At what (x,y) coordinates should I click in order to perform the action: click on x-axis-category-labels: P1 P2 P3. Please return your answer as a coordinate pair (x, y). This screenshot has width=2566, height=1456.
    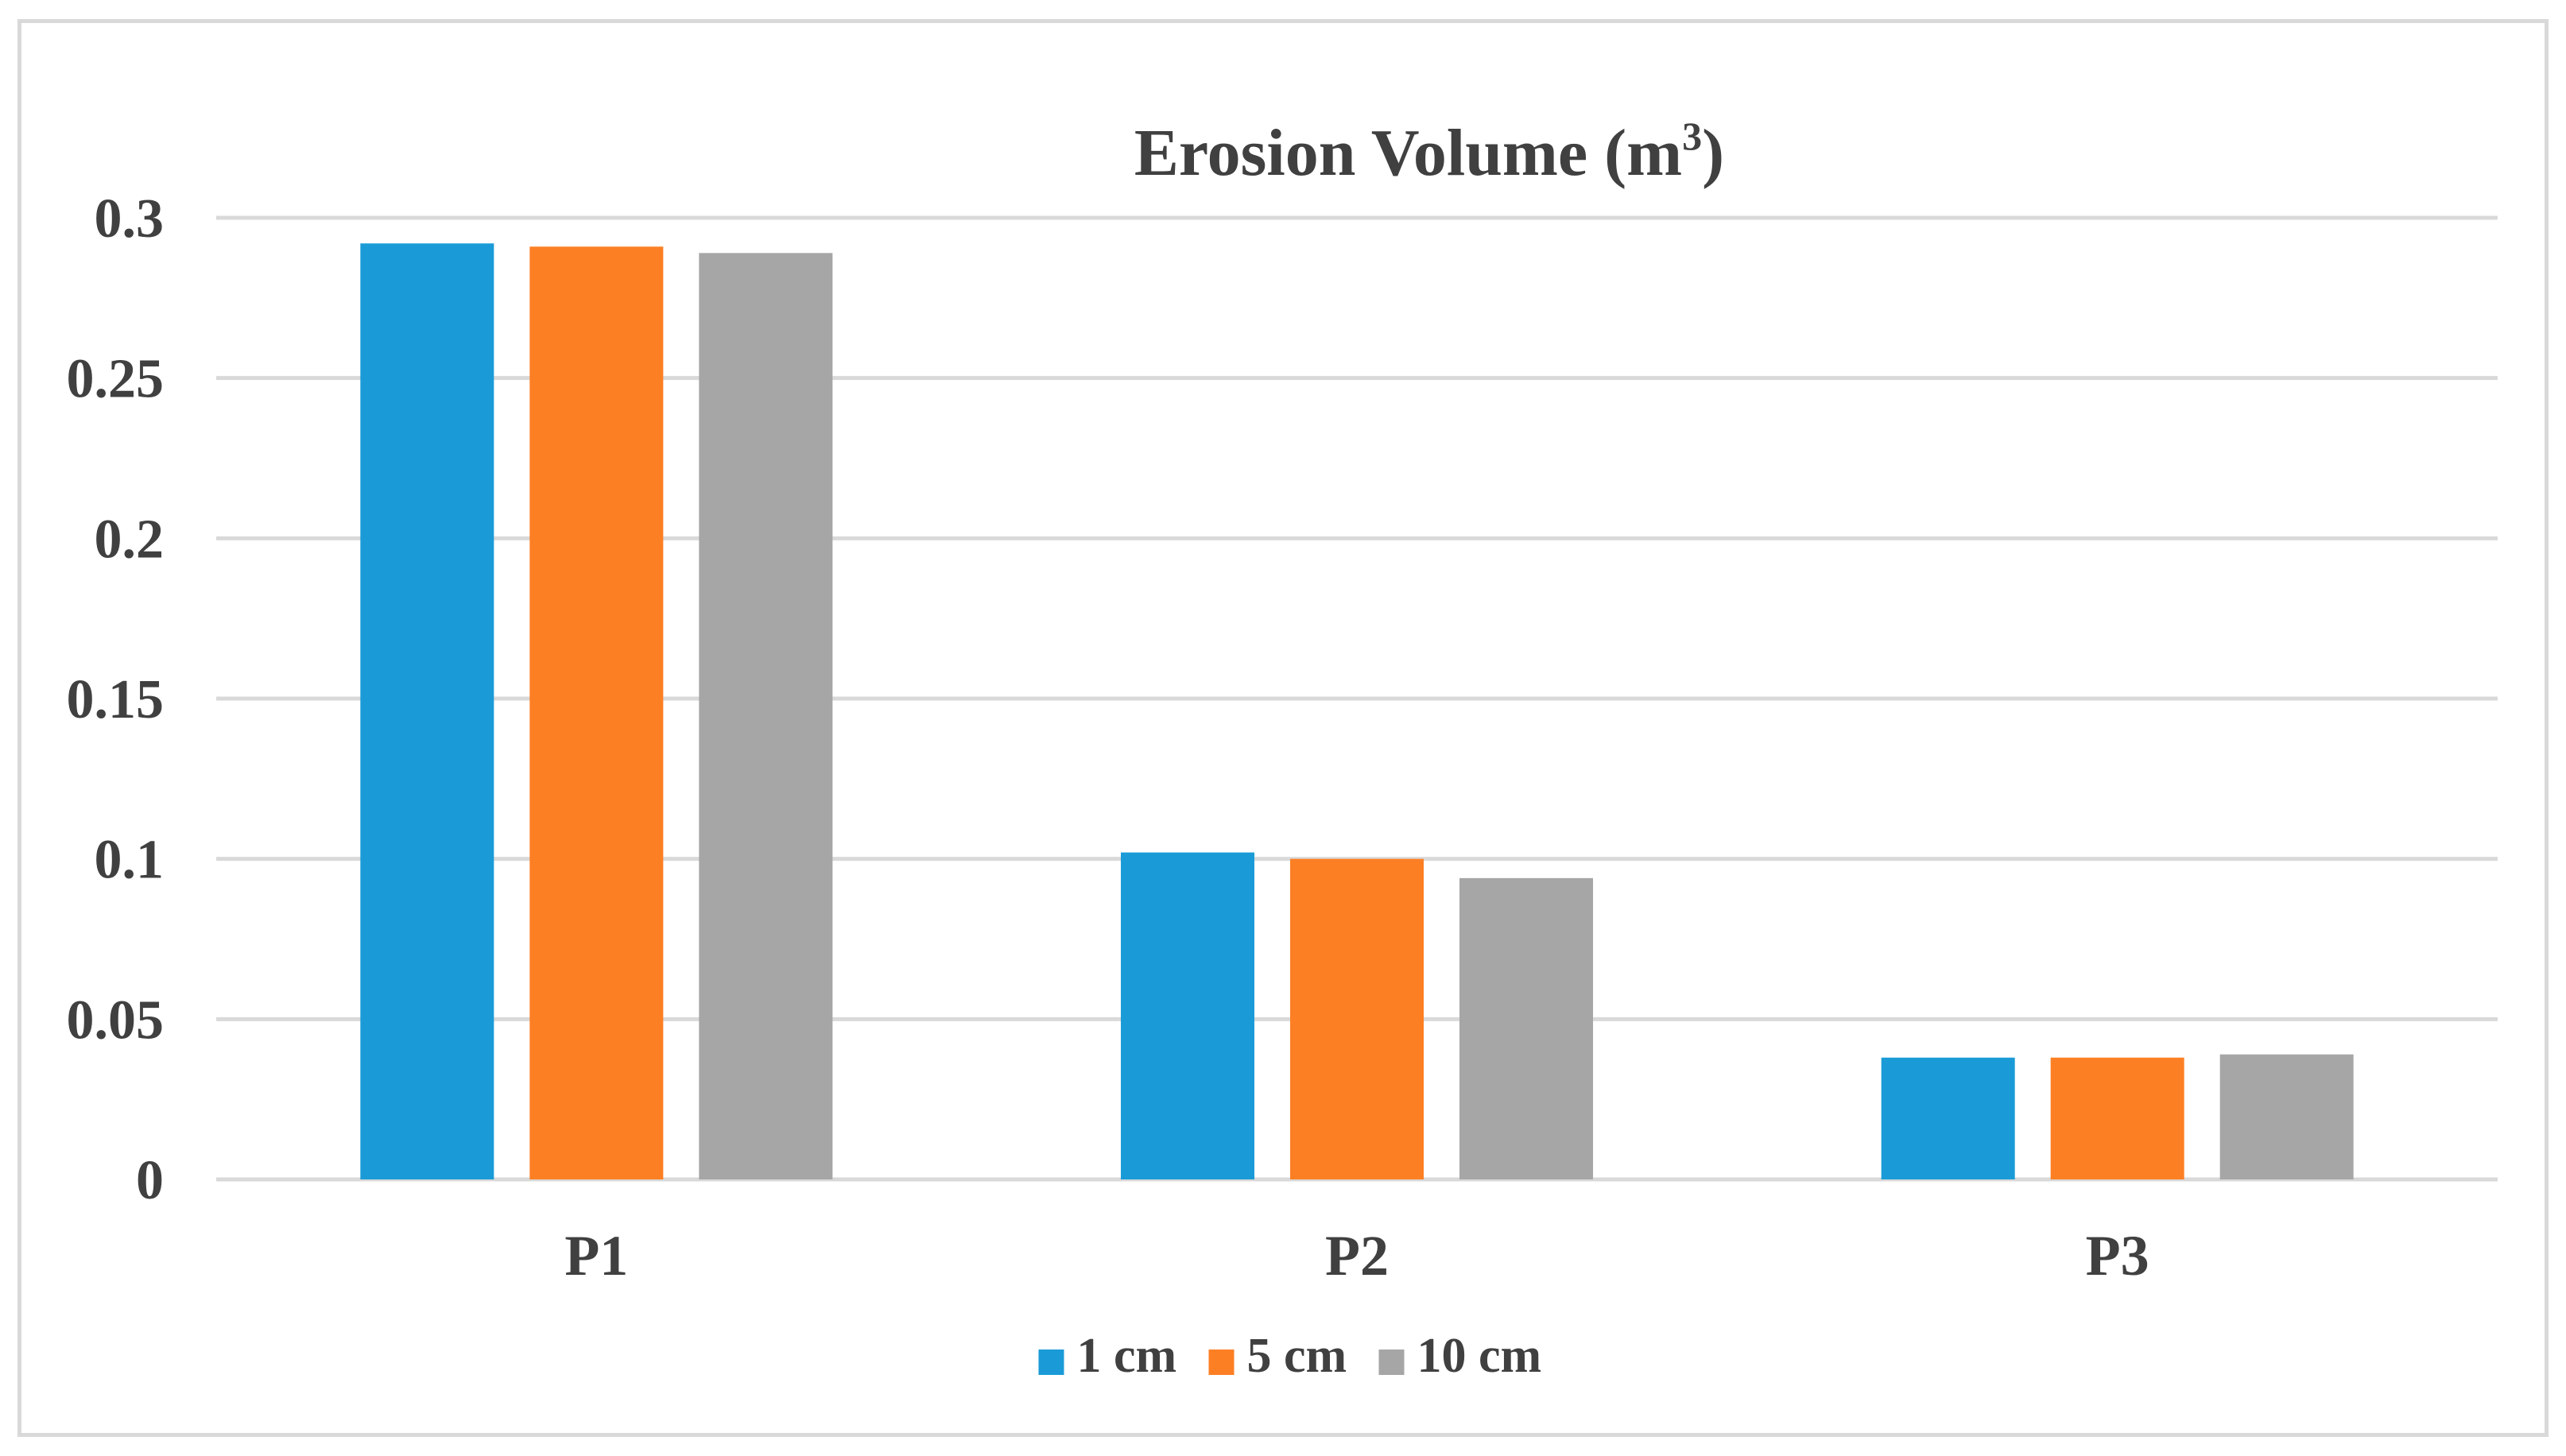
    Looking at the image, I should click on (1356, 1256).